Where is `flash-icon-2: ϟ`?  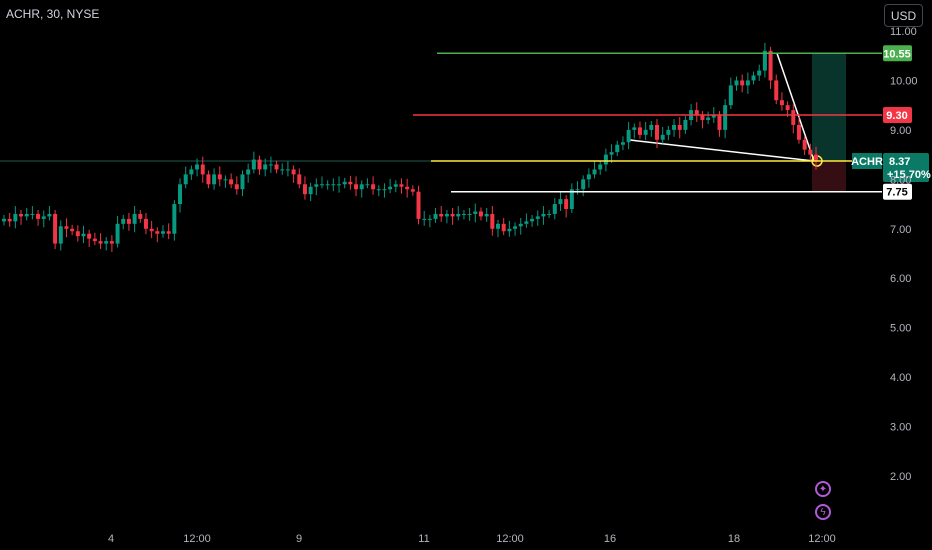
flash-icon-2: ϟ is located at coordinates (823, 512).